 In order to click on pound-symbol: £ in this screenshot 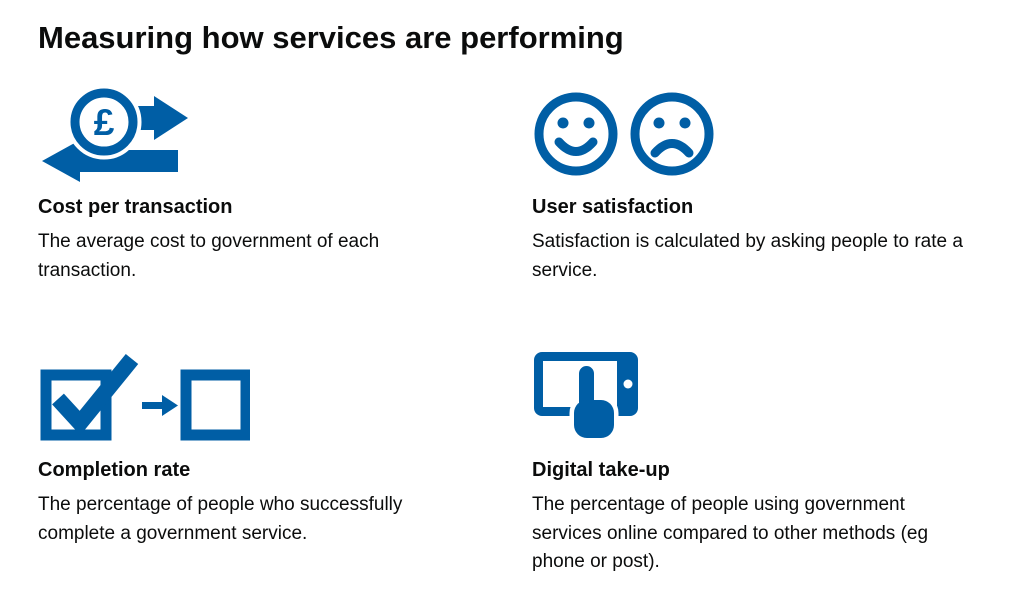, I will do `click(104, 122)`.